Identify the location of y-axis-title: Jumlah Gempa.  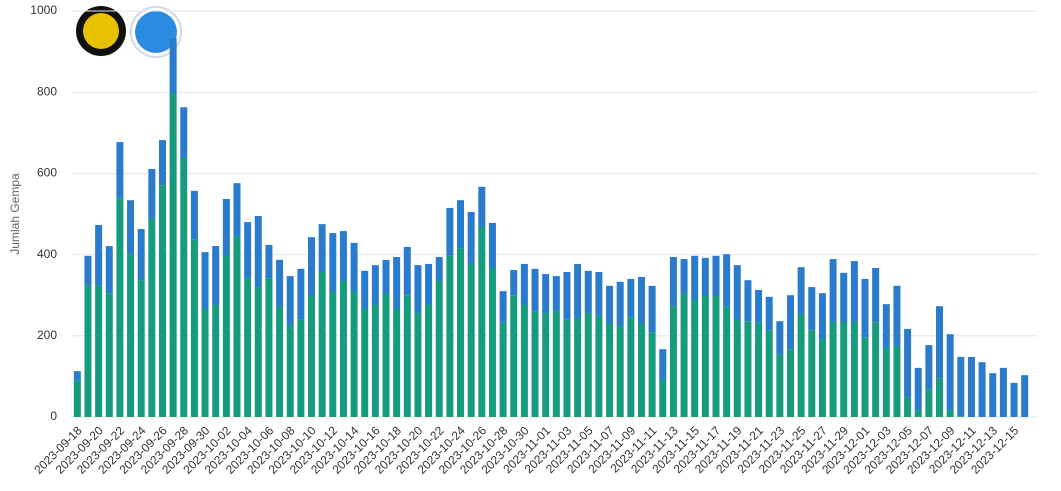
(15, 214).